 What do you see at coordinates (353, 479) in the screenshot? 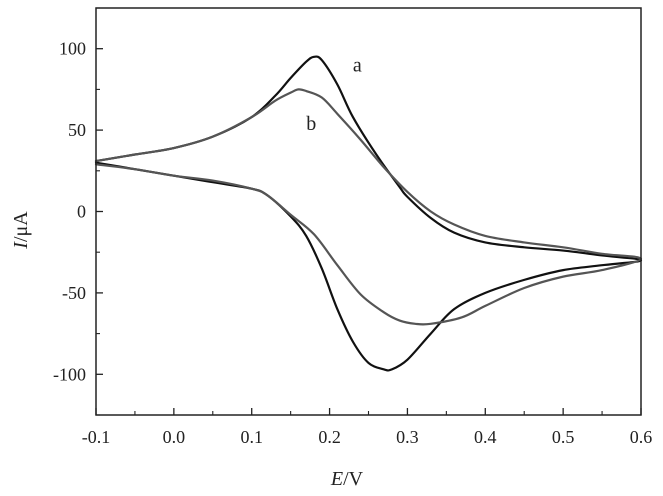
I see `x-axis-unit: /V` at bounding box center [353, 479].